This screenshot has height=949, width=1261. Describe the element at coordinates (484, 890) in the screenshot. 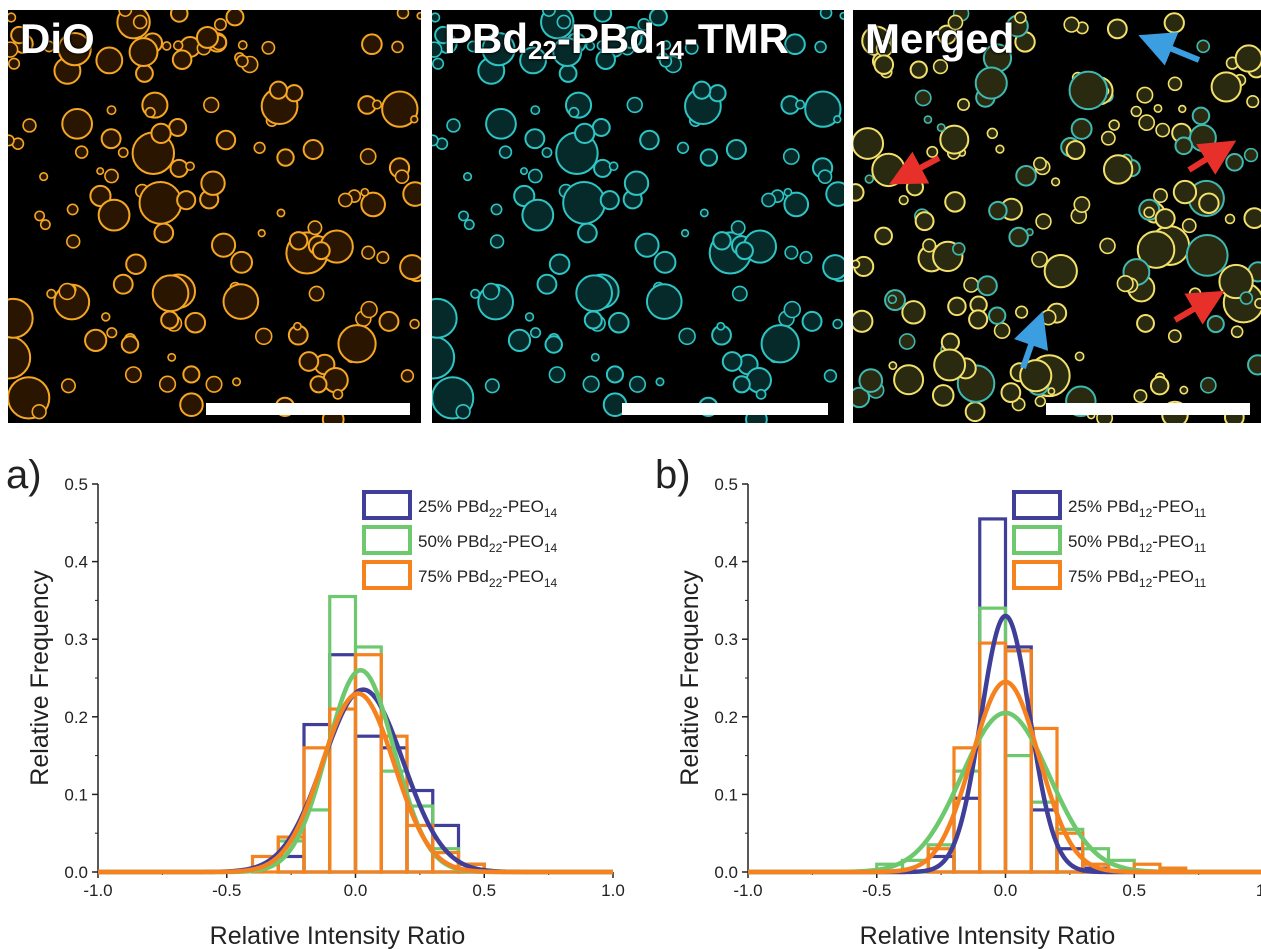

I see `x-tick-label: 0.5` at that location.